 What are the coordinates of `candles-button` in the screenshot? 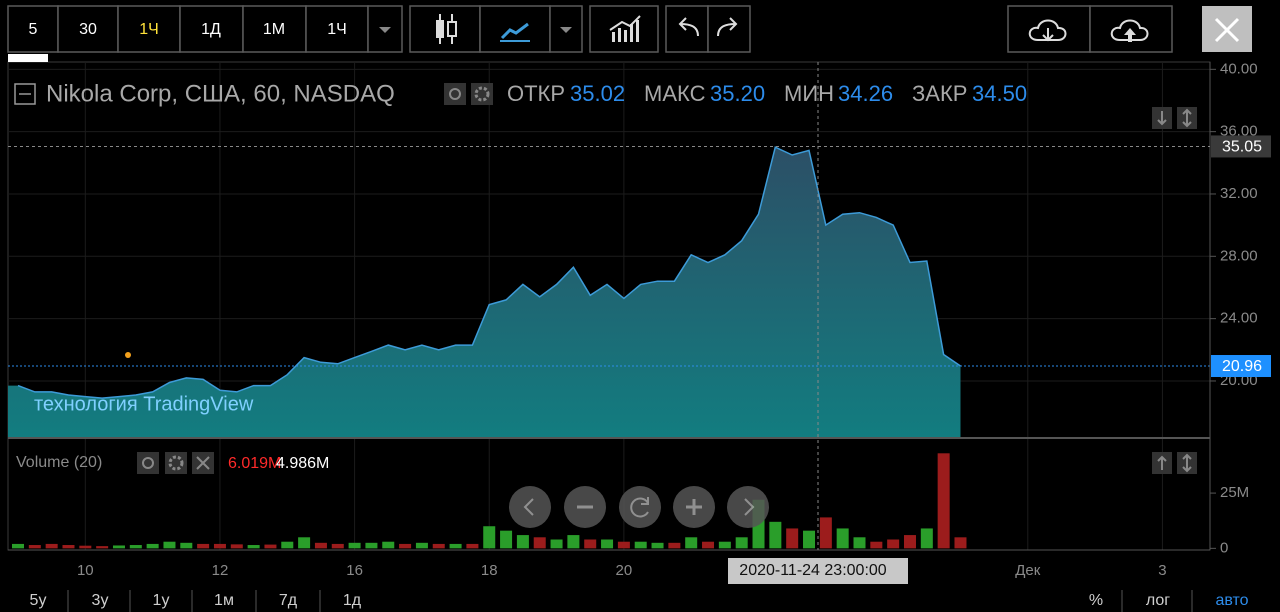 It's located at (445, 29).